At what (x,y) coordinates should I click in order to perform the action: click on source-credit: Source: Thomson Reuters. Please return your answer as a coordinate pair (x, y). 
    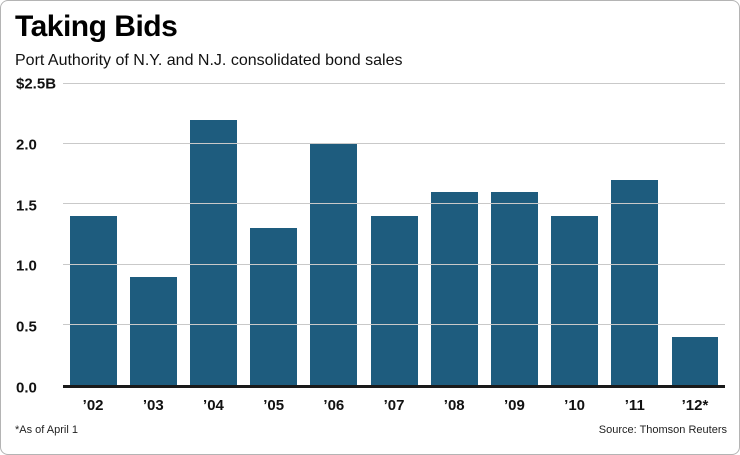
    Looking at the image, I should click on (662, 430).